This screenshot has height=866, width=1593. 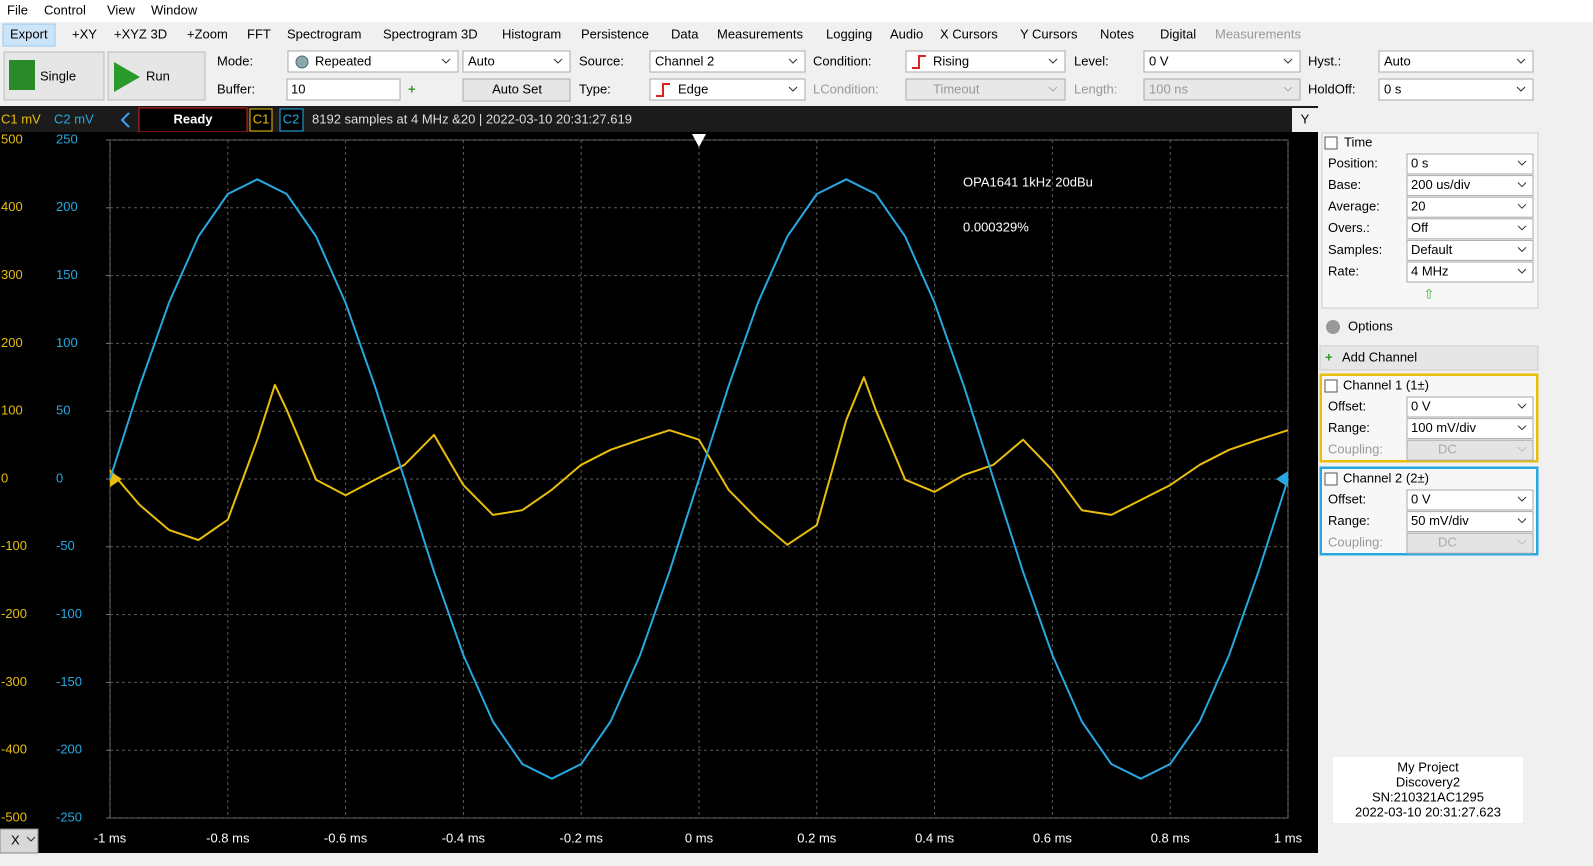 I want to click on tab: FFT, so click(x=259, y=33).